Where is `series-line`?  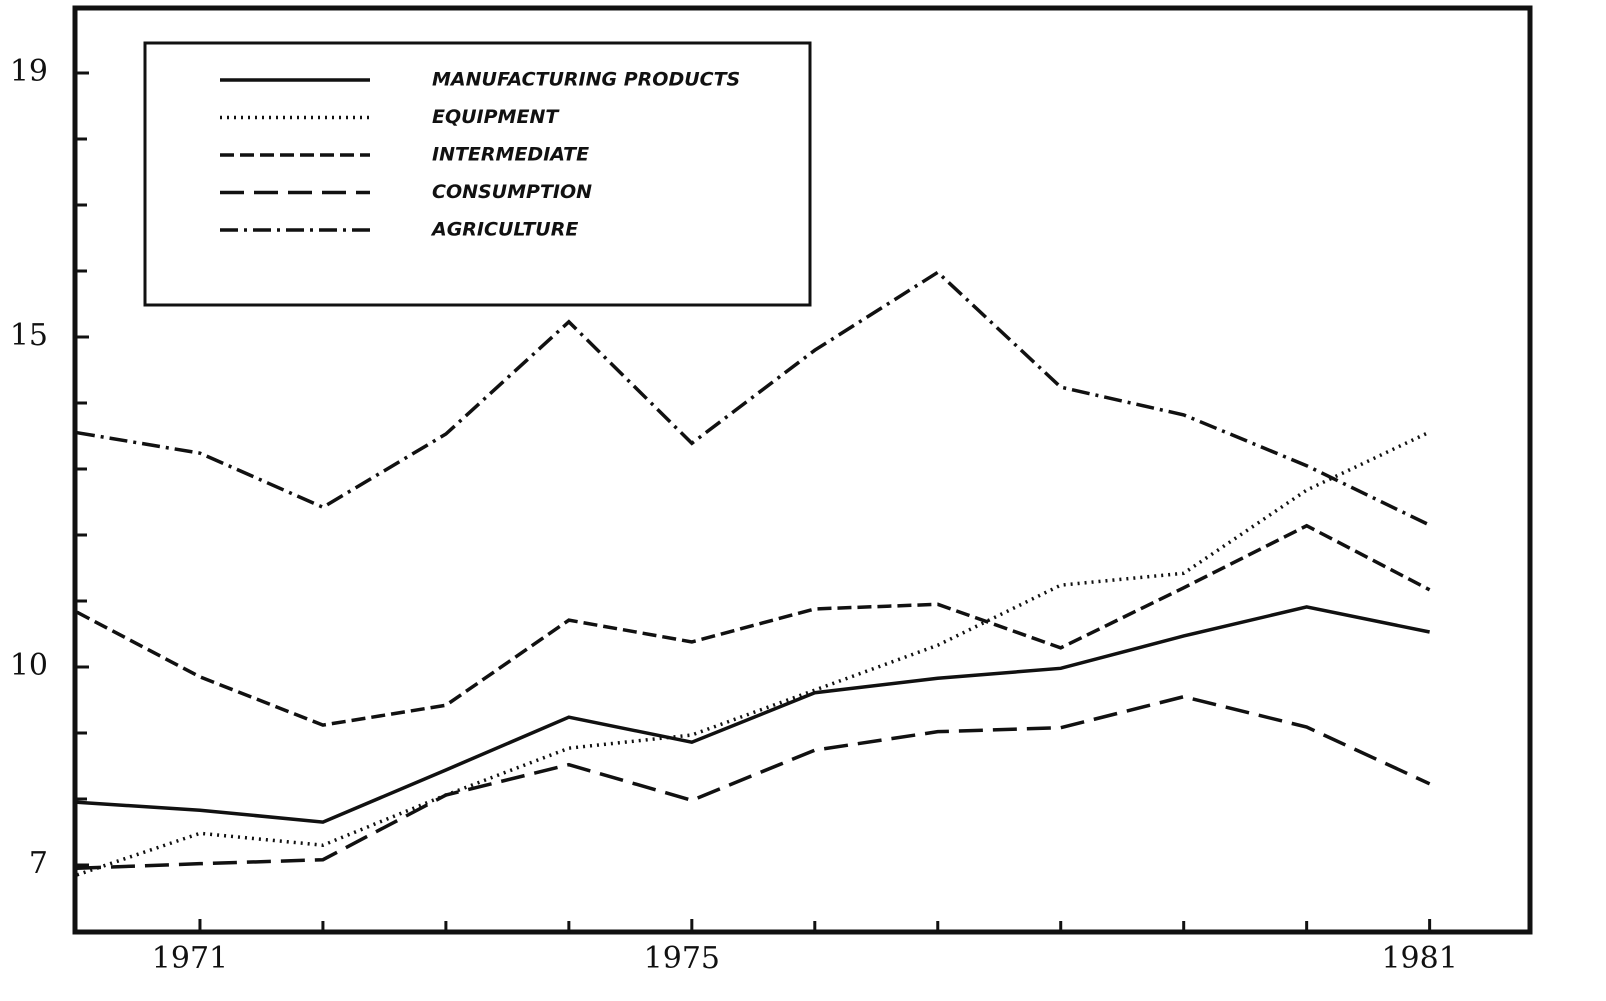 series-line is located at coordinates (753, 782).